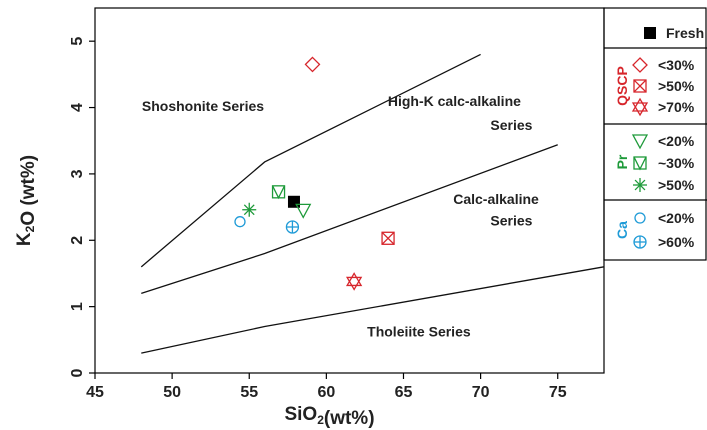  I want to click on y-axis-label: K2O (wt%), so click(26, 200).